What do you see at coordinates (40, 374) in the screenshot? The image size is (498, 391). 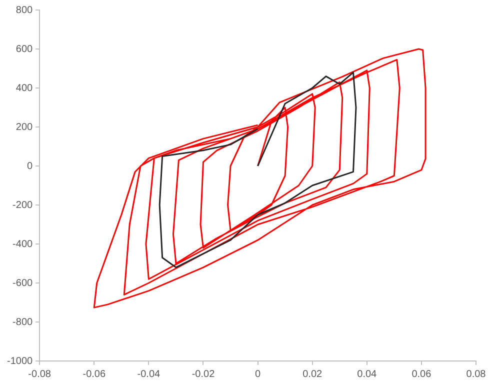 I see `x-tick-label: -0.08` at bounding box center [40, 374].